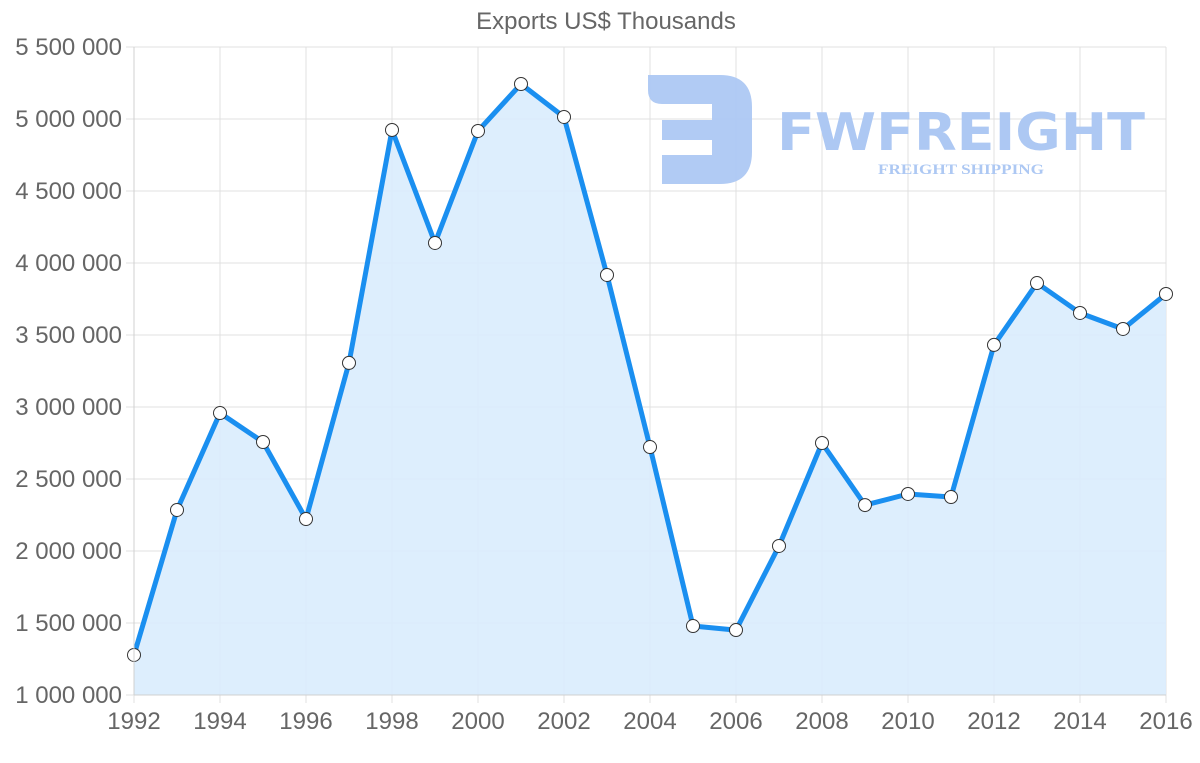  What do you see at coordinates (650, 447) in the screenshot?
I see `data-point-2004` at bounding box center [650, 447].